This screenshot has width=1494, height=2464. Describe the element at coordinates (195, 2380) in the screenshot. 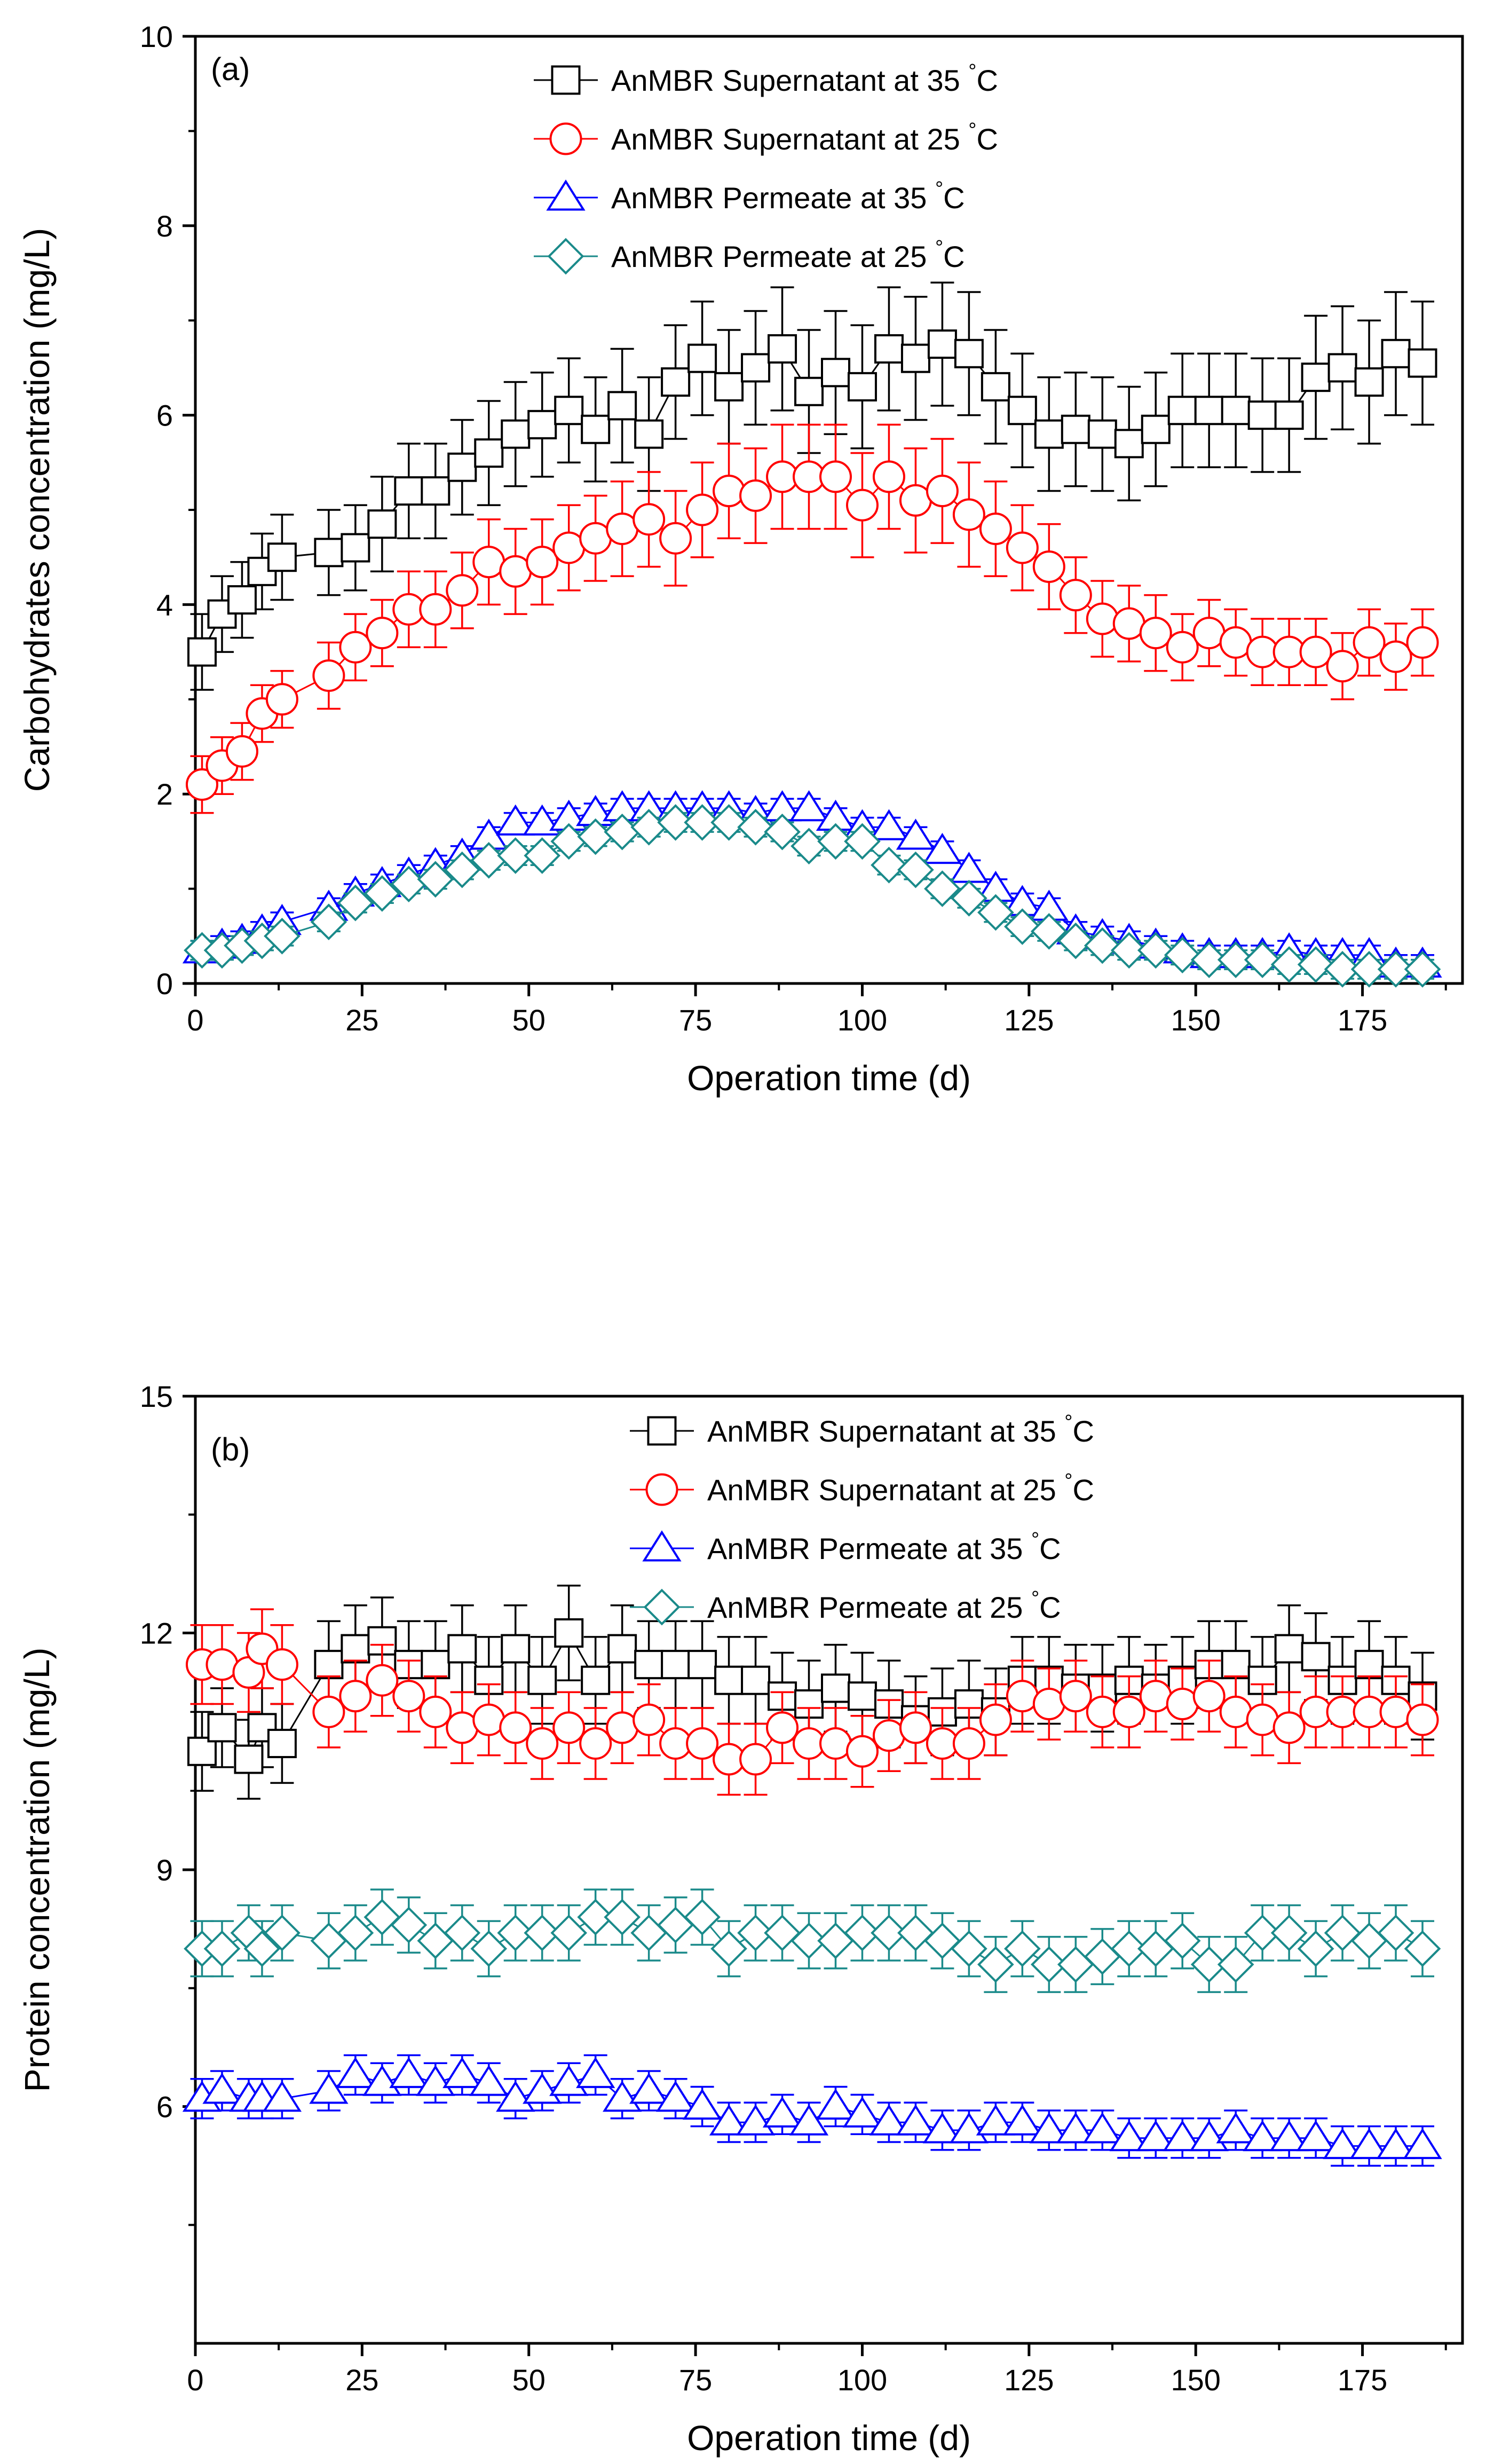

I see `panel-b-x-tick-label: 0` at that location.